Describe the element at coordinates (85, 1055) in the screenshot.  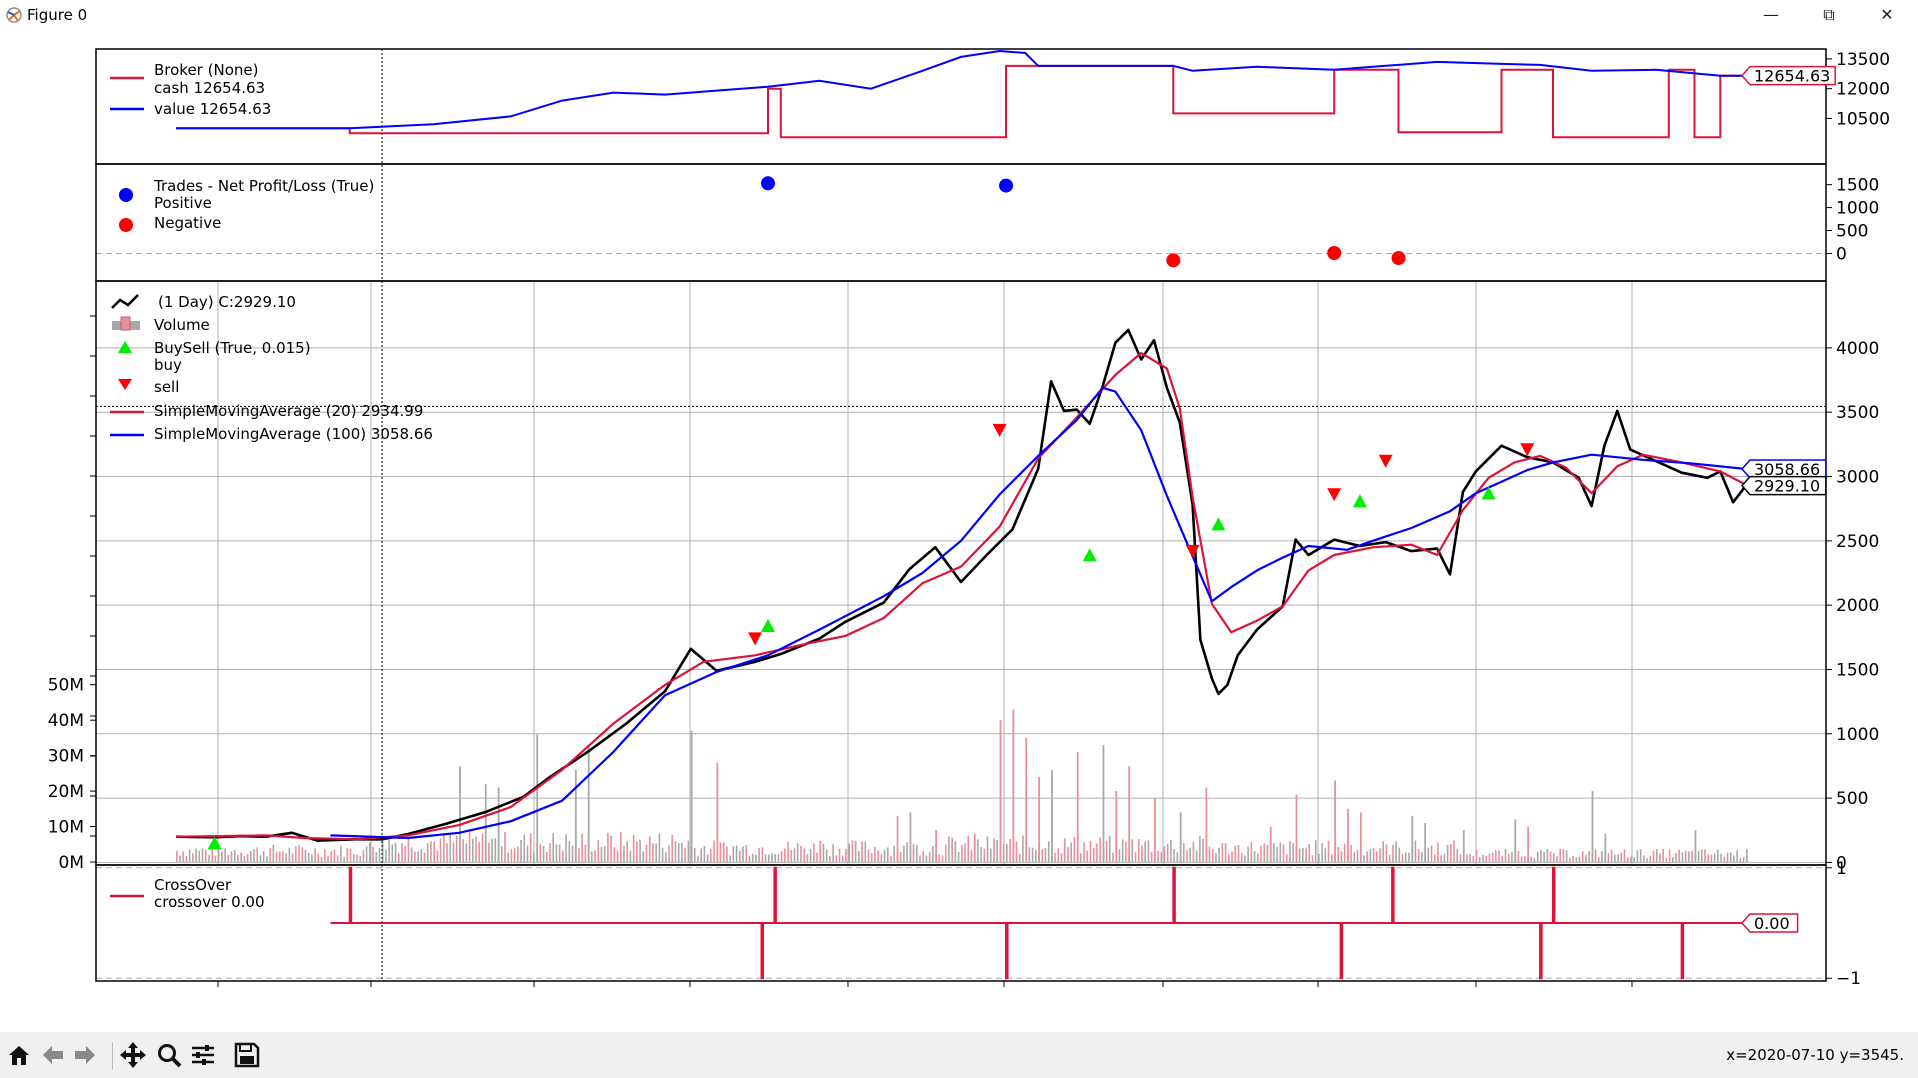
I see `forward-button` at that location.